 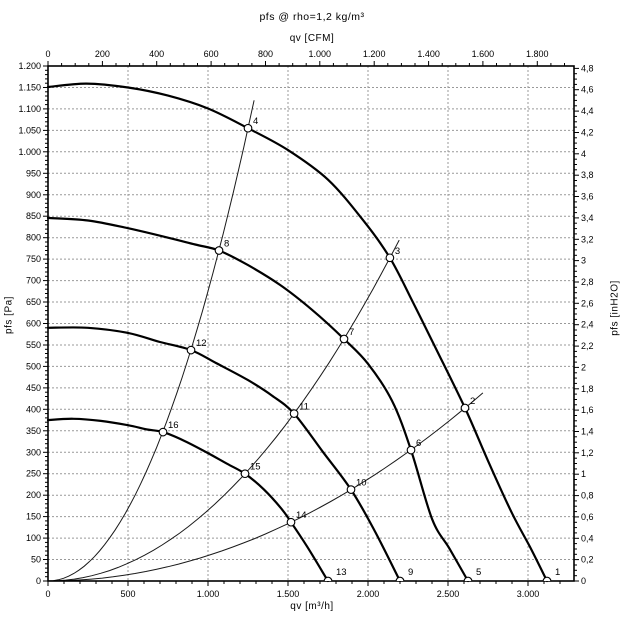 What do you see at coordinates (33, 259) in the screenshot?
I see `svg-text: 750` at bounding box center [33, 259].